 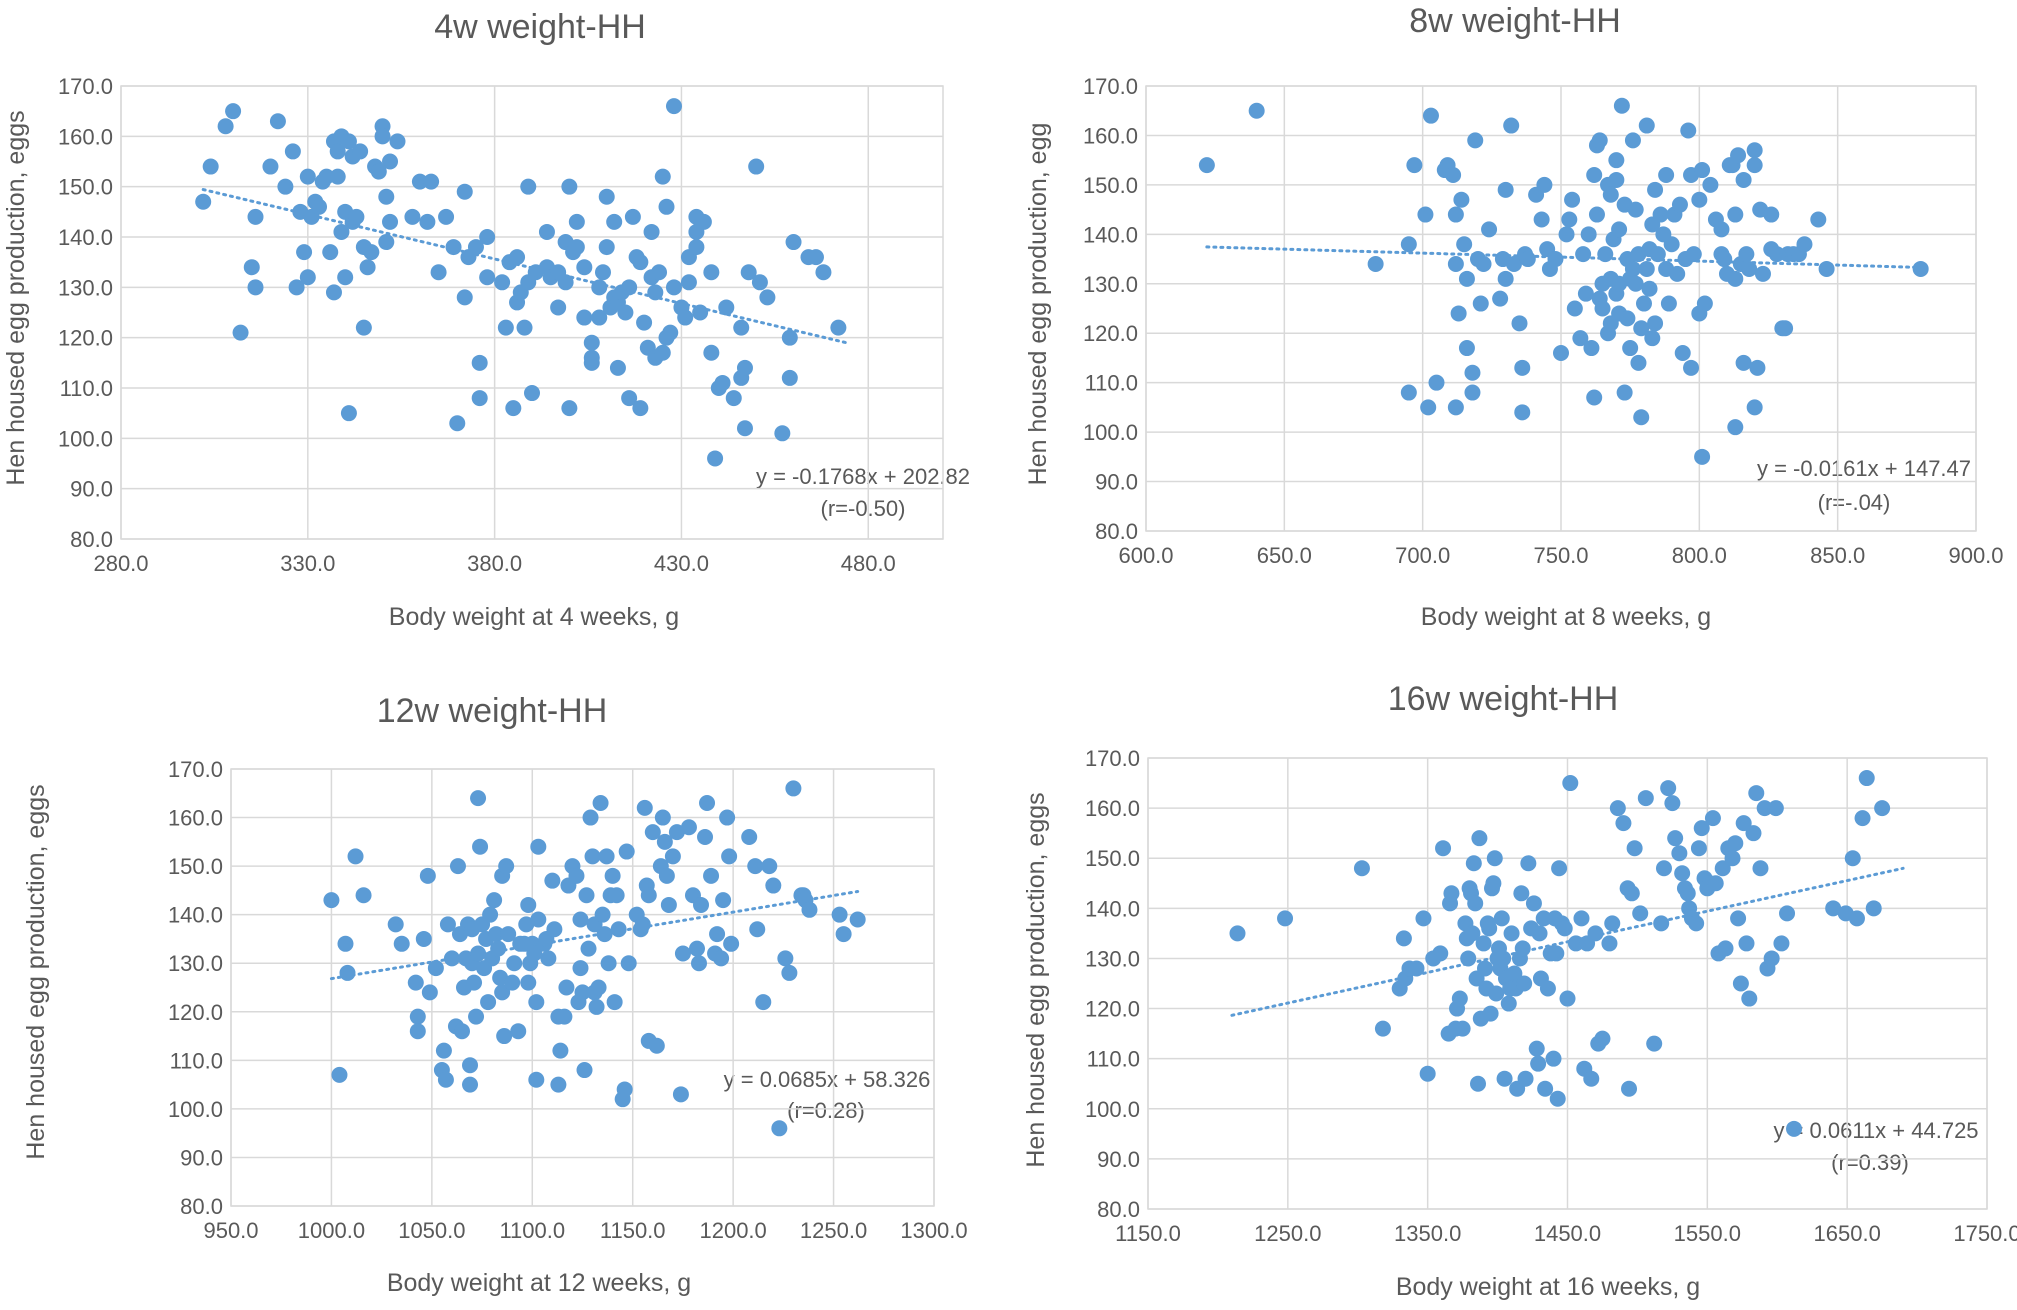 What do you see at coordinates (85, 237) in the screenshot?
I see `y-tick-label: 140.0` at bounding box center [85, 237].